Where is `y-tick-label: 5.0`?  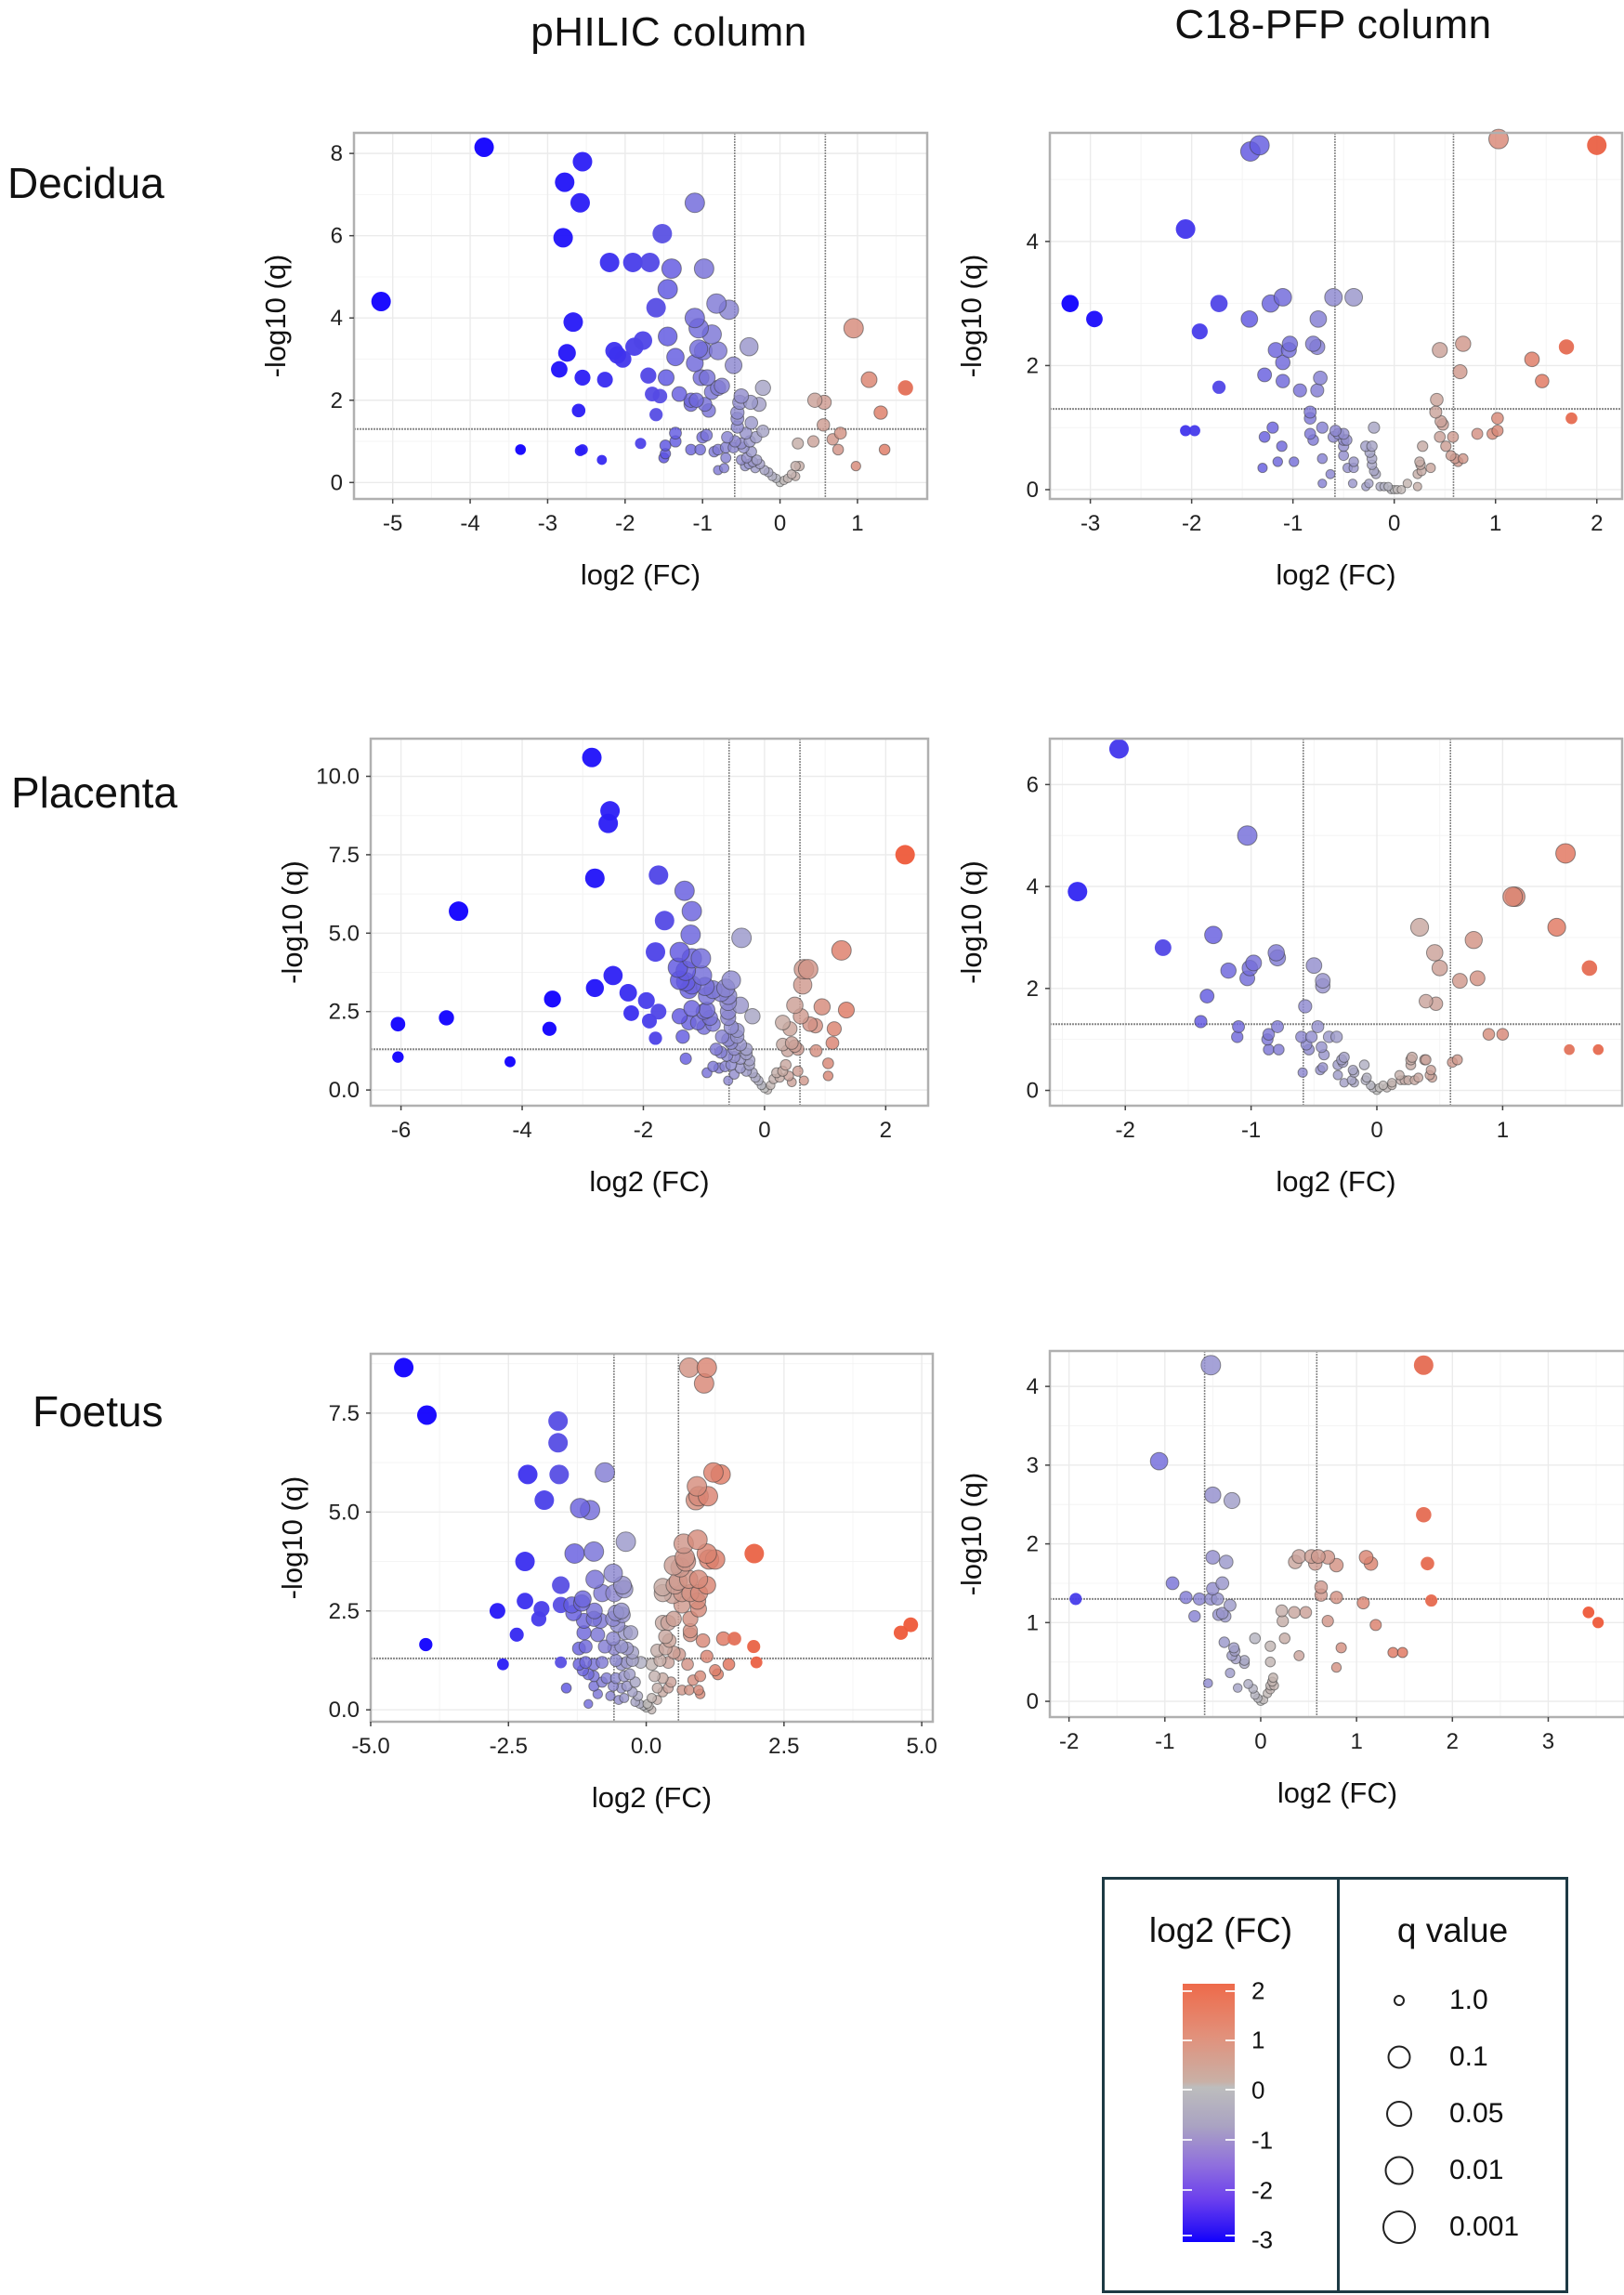 y-tick-label: 5.0 is located at coordinates (345, 934).